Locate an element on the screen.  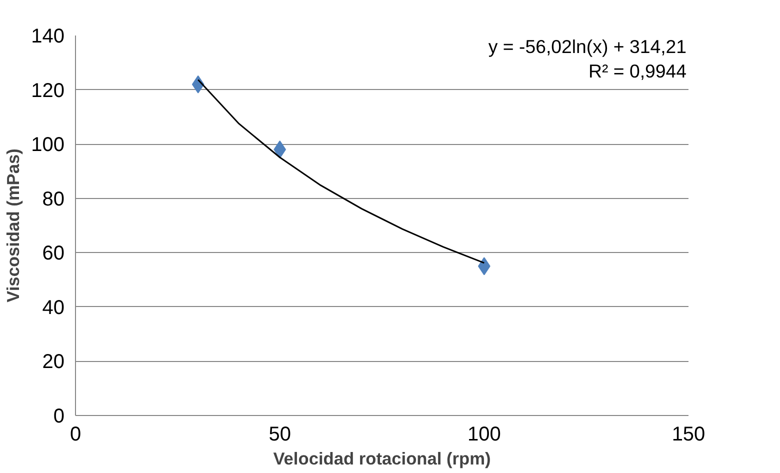
y-tick-label: 120 is located at coordinates (48, 91).